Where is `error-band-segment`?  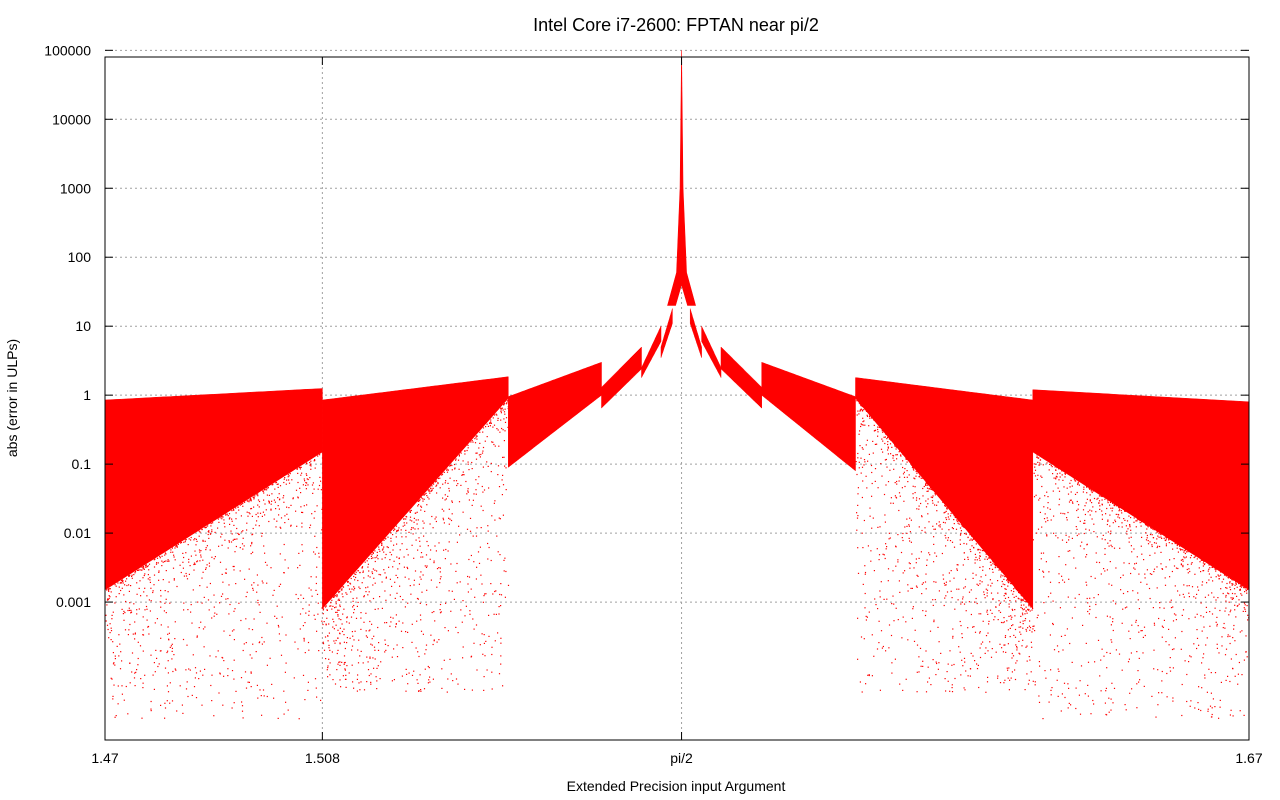 error-band-segment is located at coordinates (695, 333).